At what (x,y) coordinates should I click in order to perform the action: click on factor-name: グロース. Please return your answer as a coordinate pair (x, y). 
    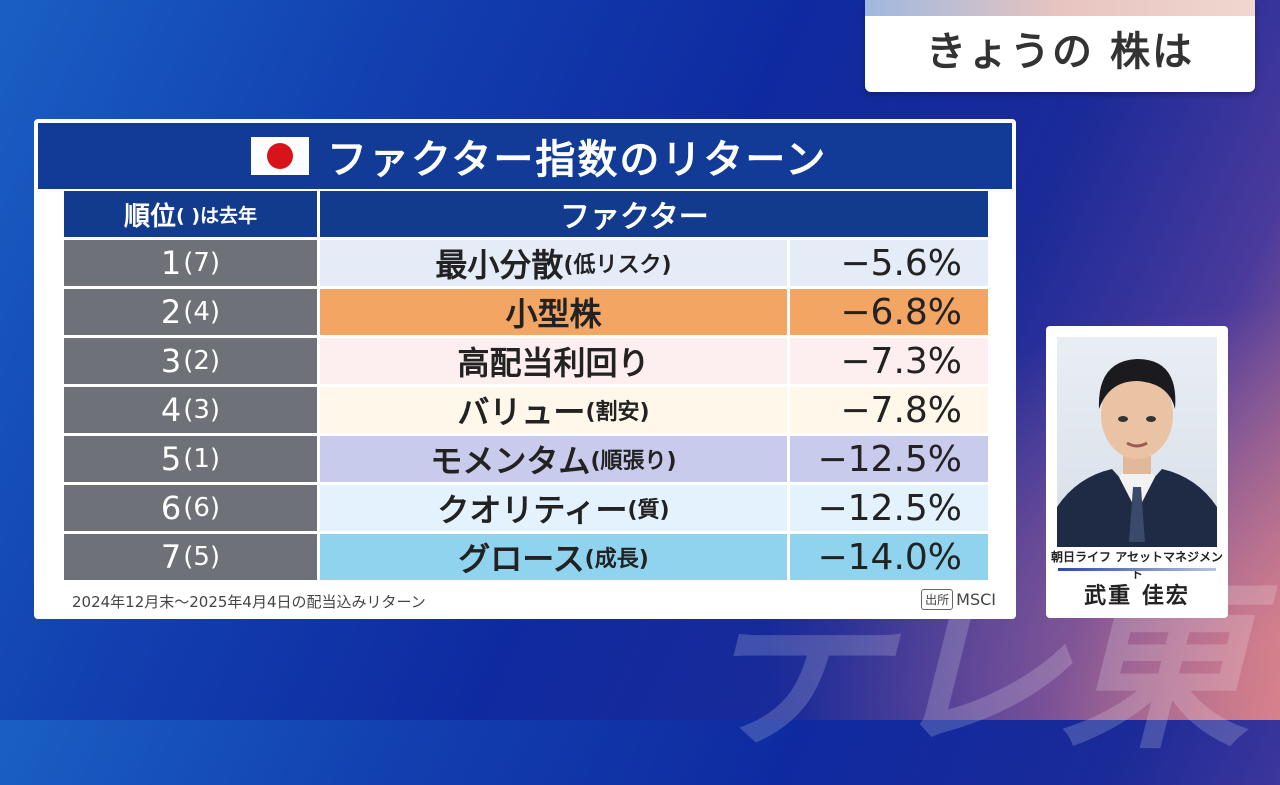
    Looking at the image, I should click on (521, 559).